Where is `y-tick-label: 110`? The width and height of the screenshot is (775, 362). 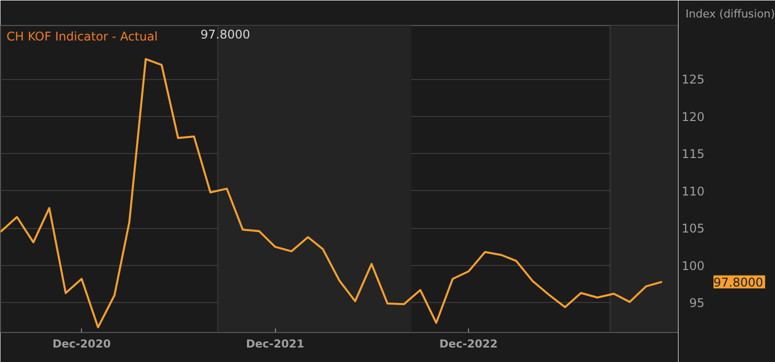
y-tick-label: 110 is located at coordinates (693, 191).